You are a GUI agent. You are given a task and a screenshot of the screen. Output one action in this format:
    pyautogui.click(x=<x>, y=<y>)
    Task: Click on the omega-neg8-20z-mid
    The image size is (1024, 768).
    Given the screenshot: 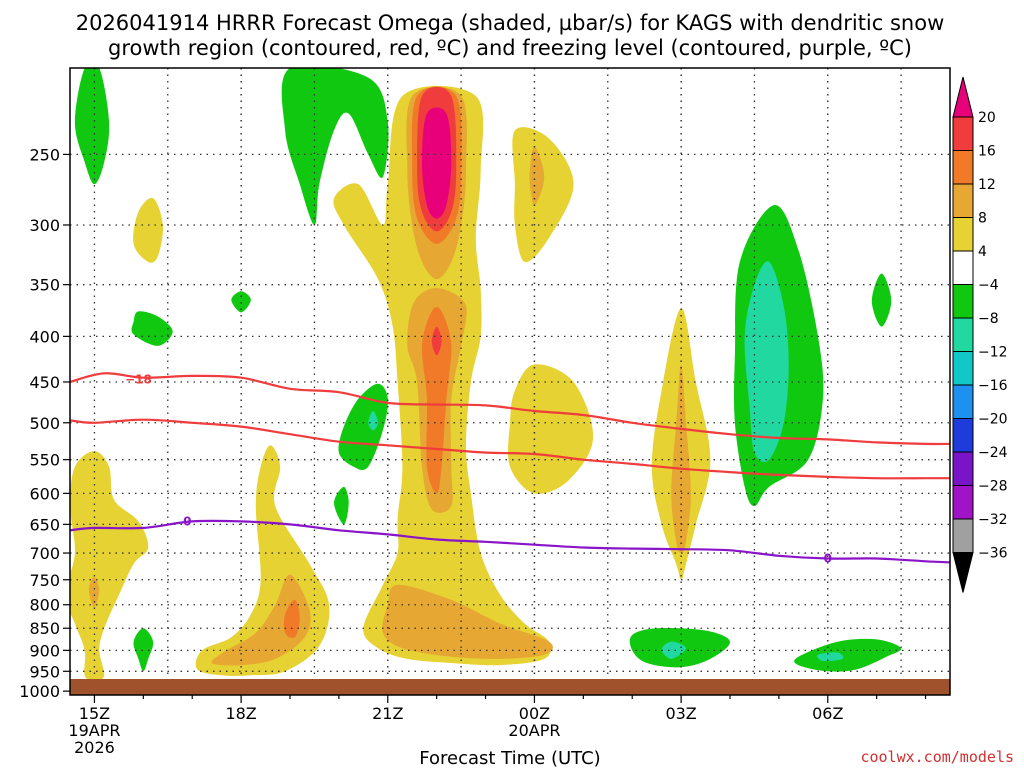 What is the action you would take?
    pyautogui.click(x=373, y=421)
    